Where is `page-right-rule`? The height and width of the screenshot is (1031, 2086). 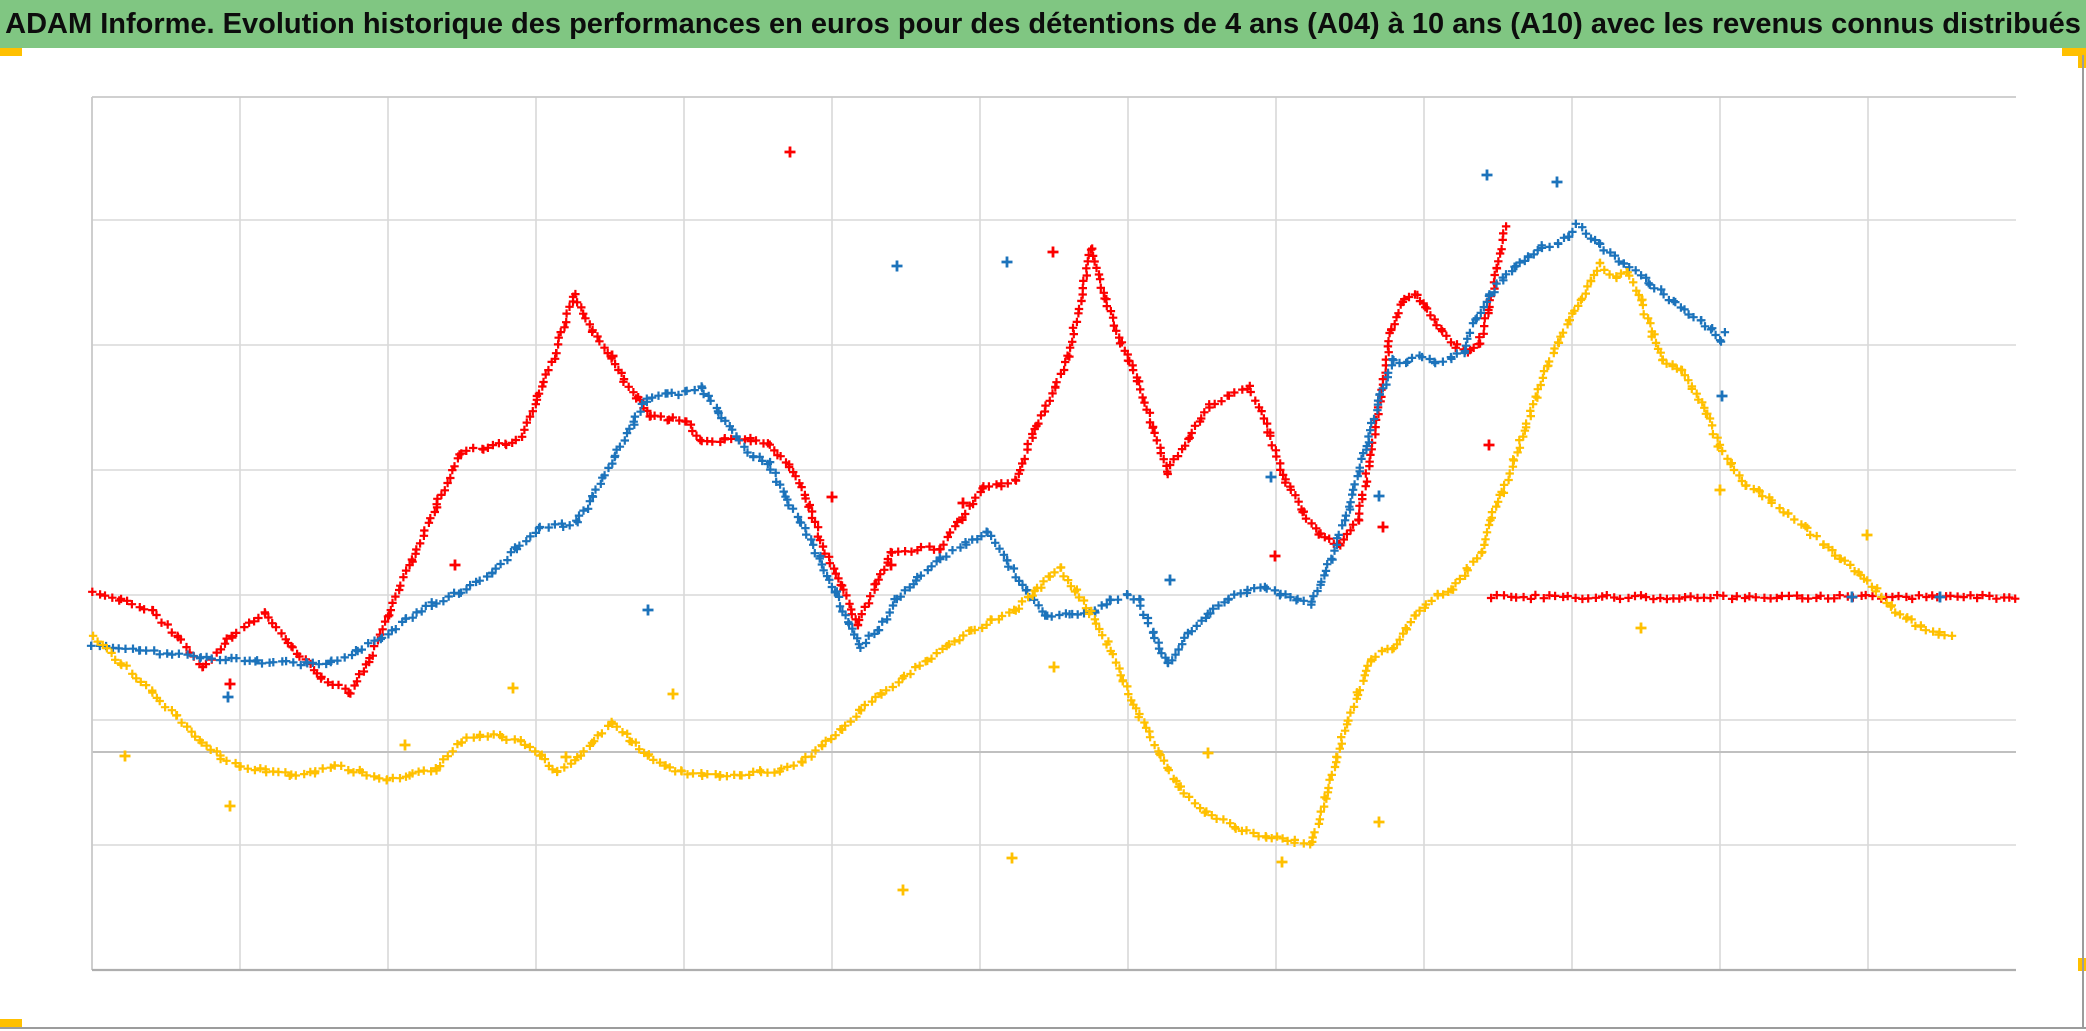
page-right-rule is located at coordinates (2083, 542).